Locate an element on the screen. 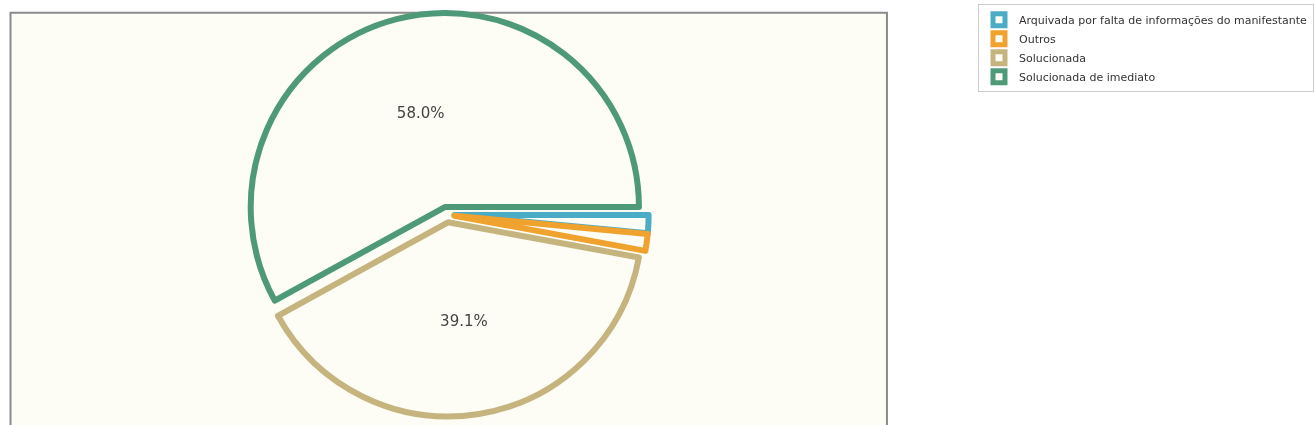 The width and height of the screenshot is (1314, 425). data-label: 58.0% is located at coordinates (420, 113).